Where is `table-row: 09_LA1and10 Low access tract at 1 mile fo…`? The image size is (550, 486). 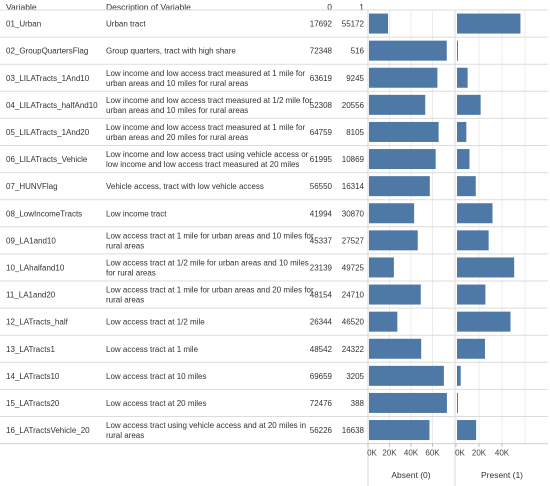
table-row: 09_LA1and10 Low access tract at 1 mile fo… is located at coordinates (274, 238).